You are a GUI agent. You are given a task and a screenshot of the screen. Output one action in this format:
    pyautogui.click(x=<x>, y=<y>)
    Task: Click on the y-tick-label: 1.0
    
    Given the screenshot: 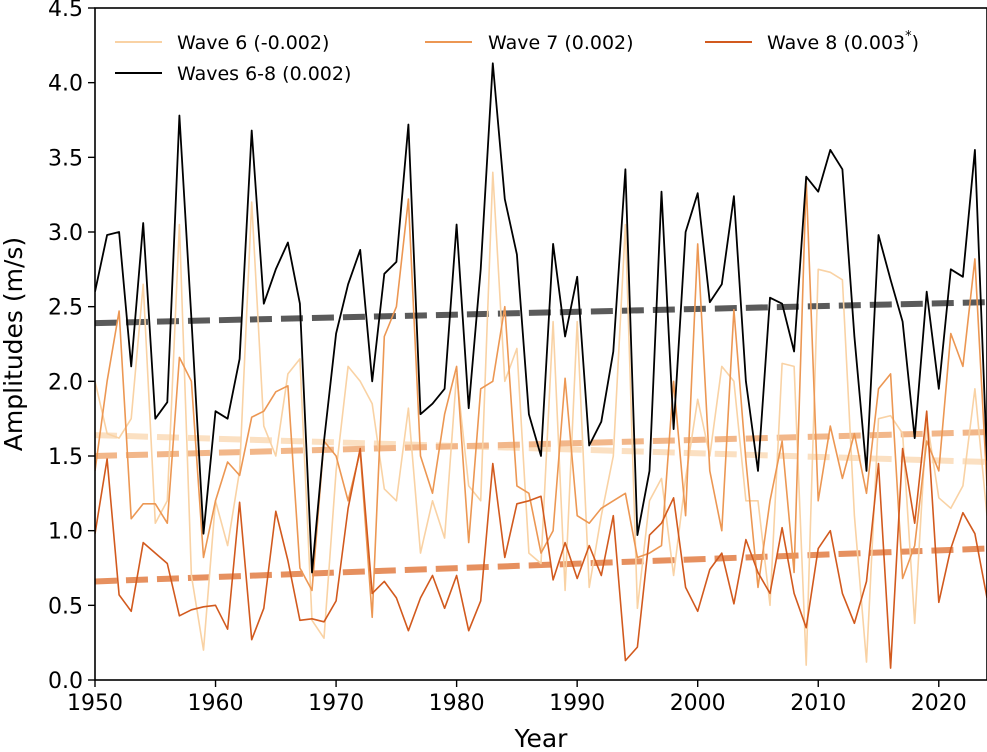 What is the action you would take?
    pyautogui.click(x=65, y=532)
    